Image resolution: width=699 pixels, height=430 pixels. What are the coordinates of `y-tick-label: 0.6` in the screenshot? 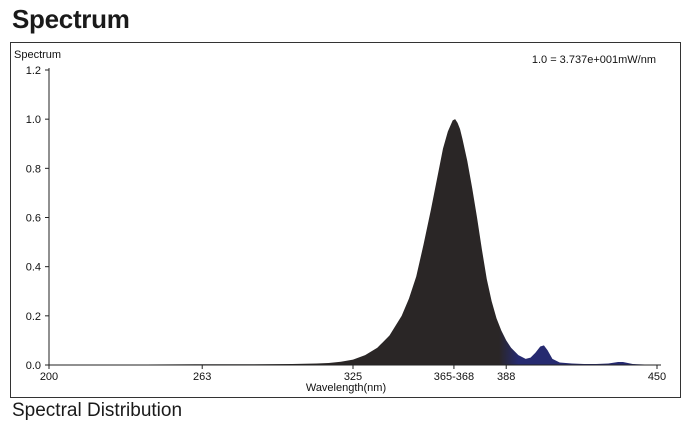 It's located at (33, 219).